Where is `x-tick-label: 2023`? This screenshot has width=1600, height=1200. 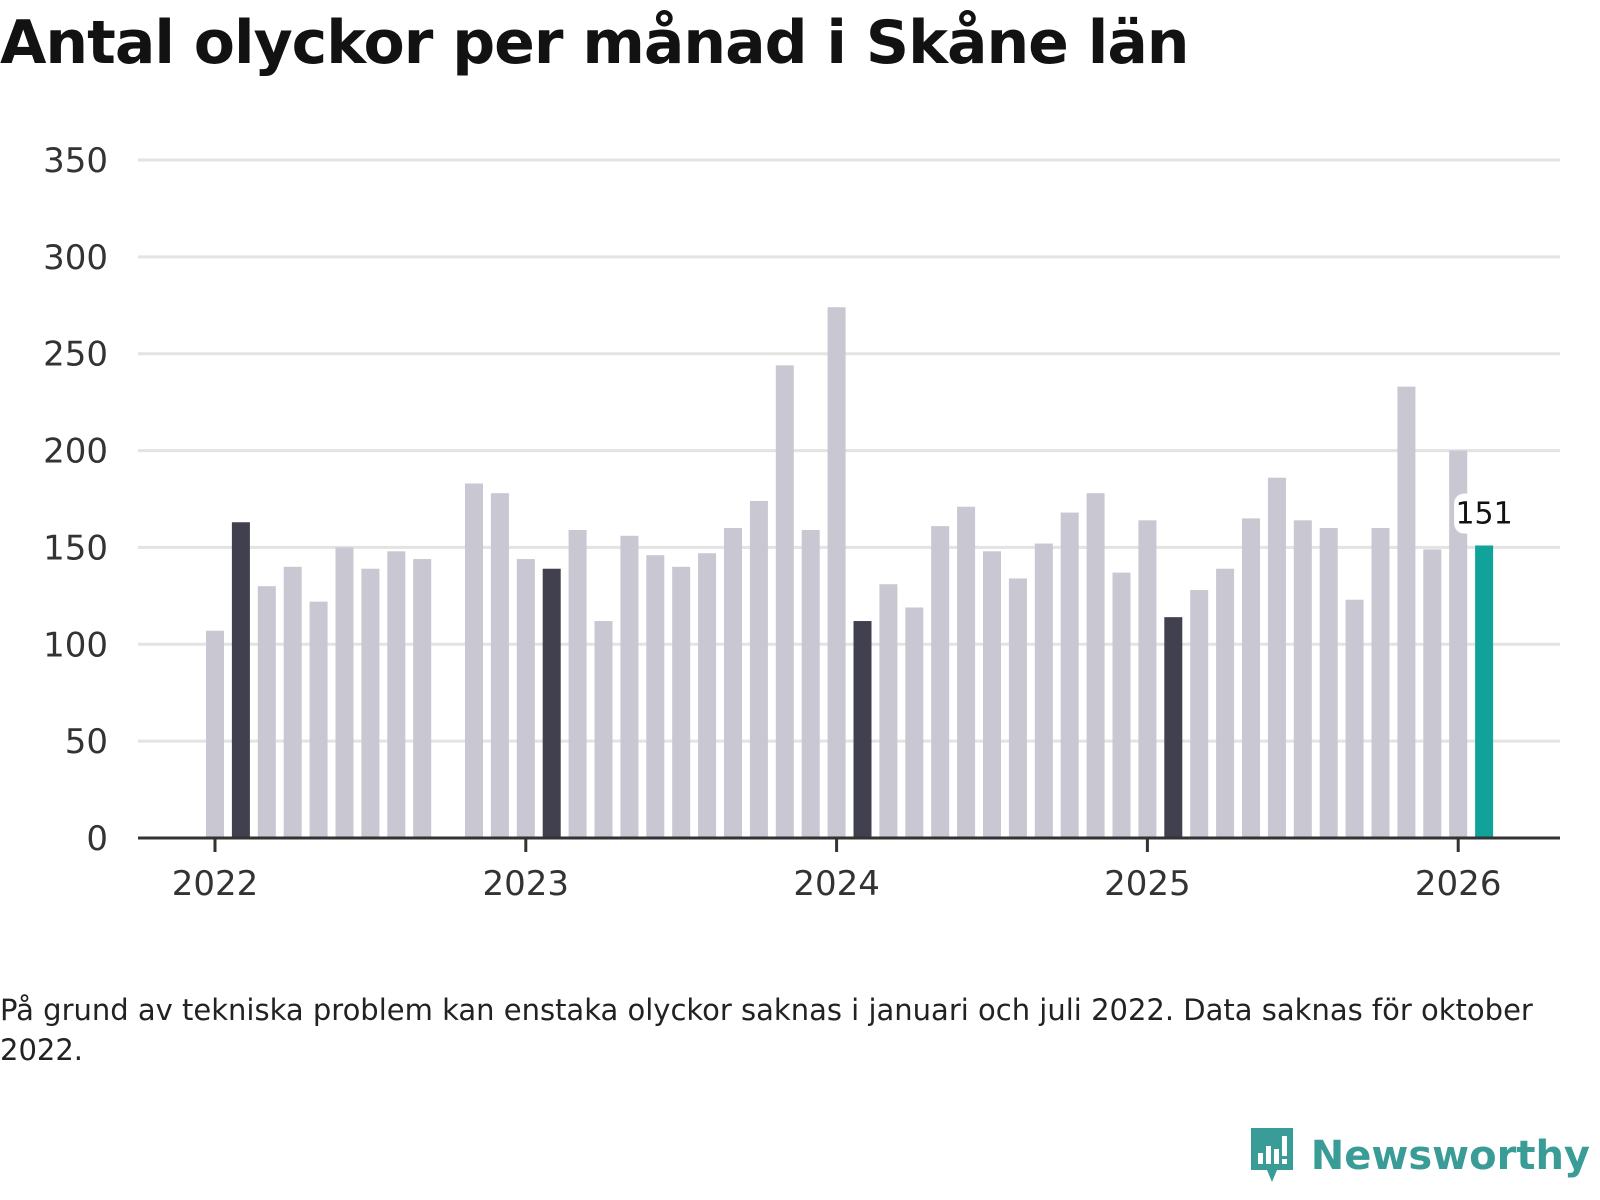
x-tick-label: 2023 is located at coordinates (526, 884).